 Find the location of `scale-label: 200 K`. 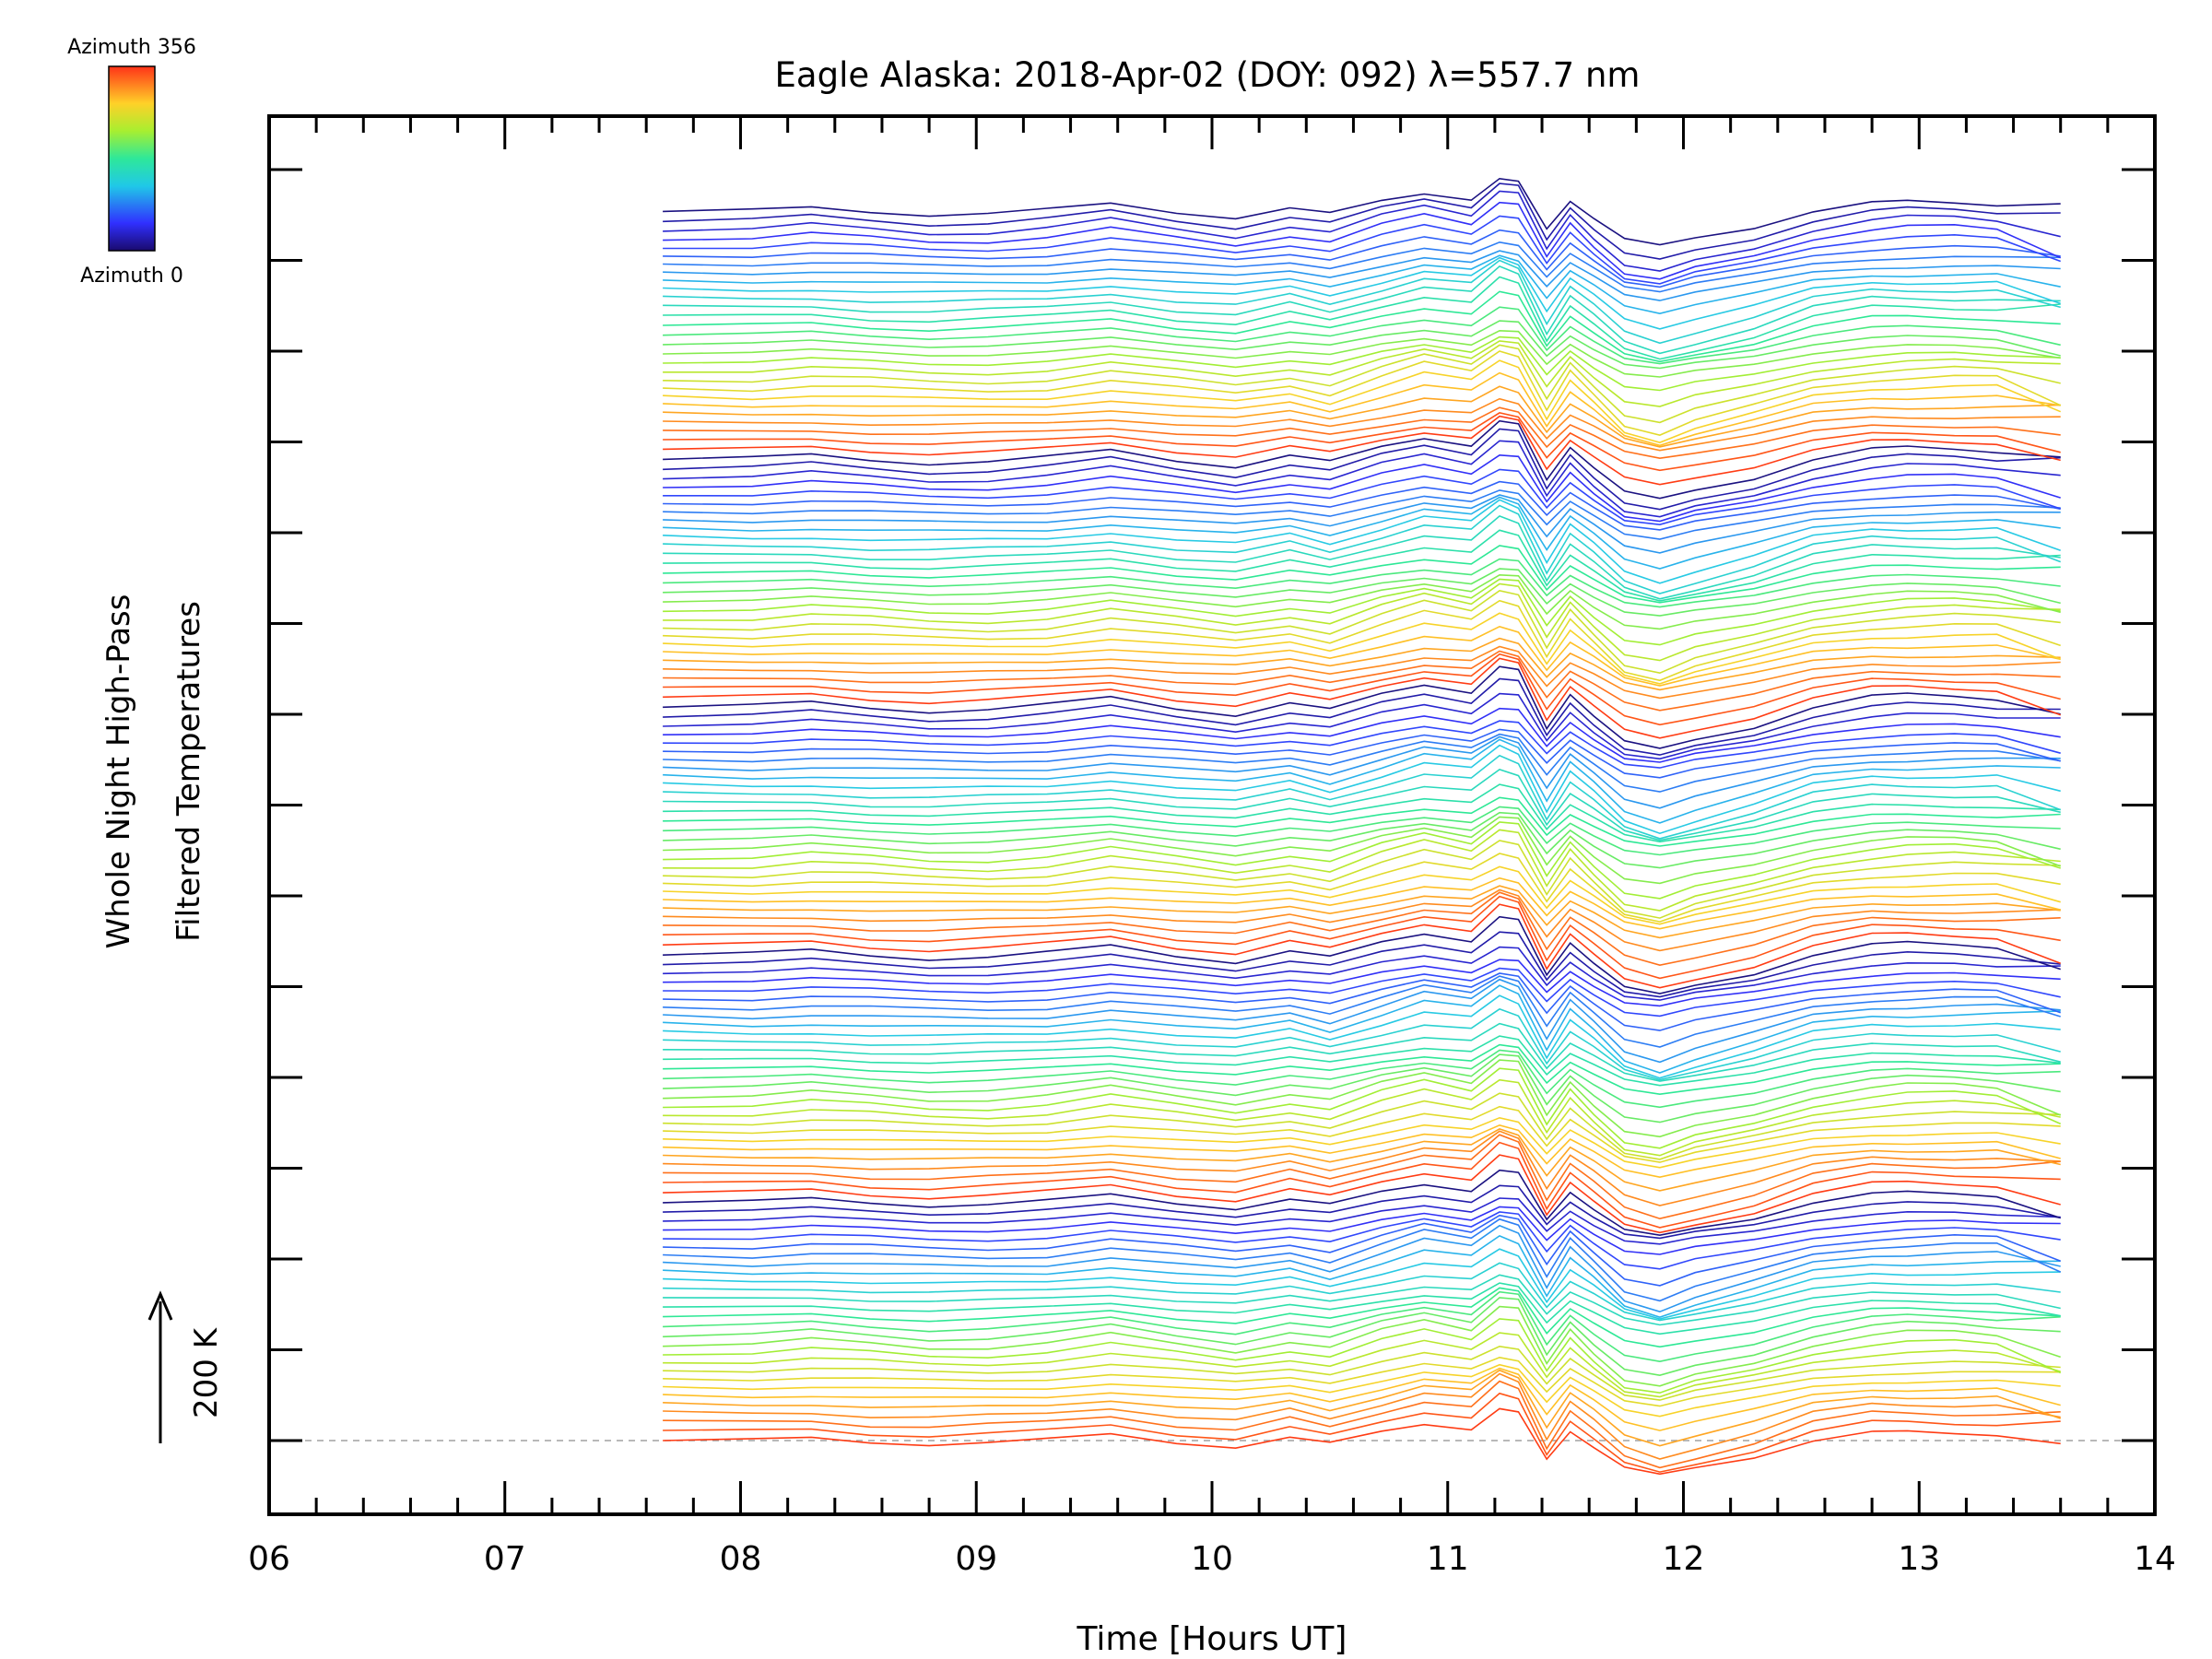

scale-label: 200 K is located at coordinates (206, 1372).